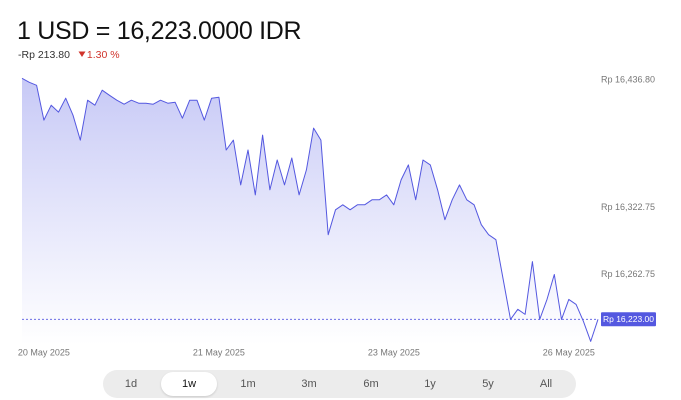 This screenshot has height=400, width=681. Describe the element at coordinates (569, 352) in the screenshot. I see `x-tick-label: 26 May 2025` at that location.